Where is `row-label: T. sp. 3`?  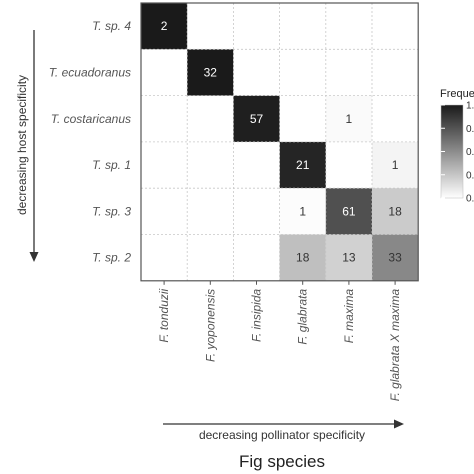 row-label: T. sp. 3 is located at coordinates (111, 211).